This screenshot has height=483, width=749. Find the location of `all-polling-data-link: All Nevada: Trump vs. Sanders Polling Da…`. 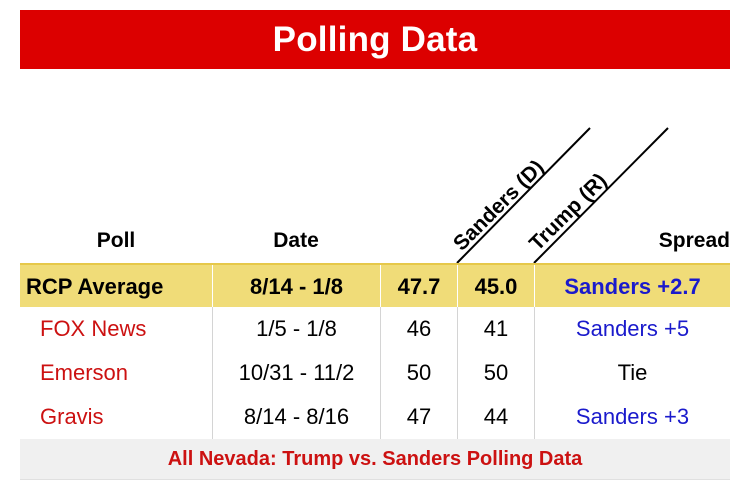

all-polling-data-link: All Nevada: Trump vs. Sanders Polling Da… is located at coordinates (375, 459).